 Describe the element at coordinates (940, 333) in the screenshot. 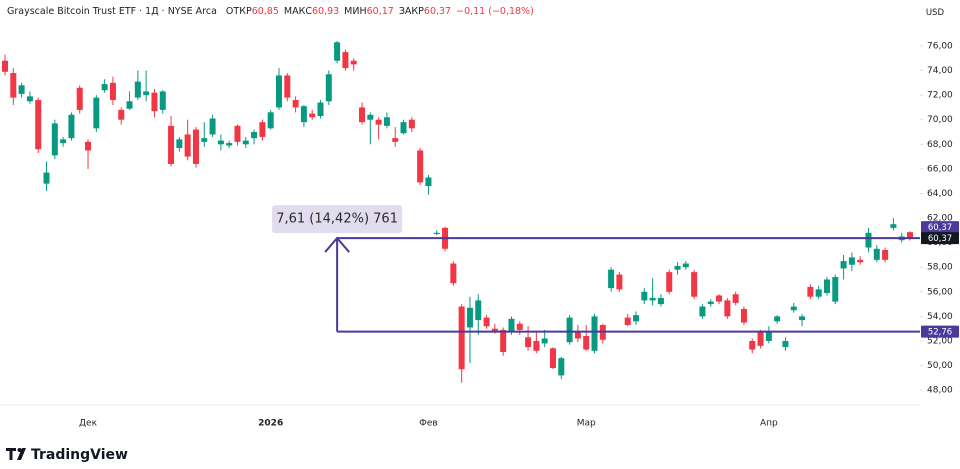

I see `level-badge-label: 52,76` at that location.